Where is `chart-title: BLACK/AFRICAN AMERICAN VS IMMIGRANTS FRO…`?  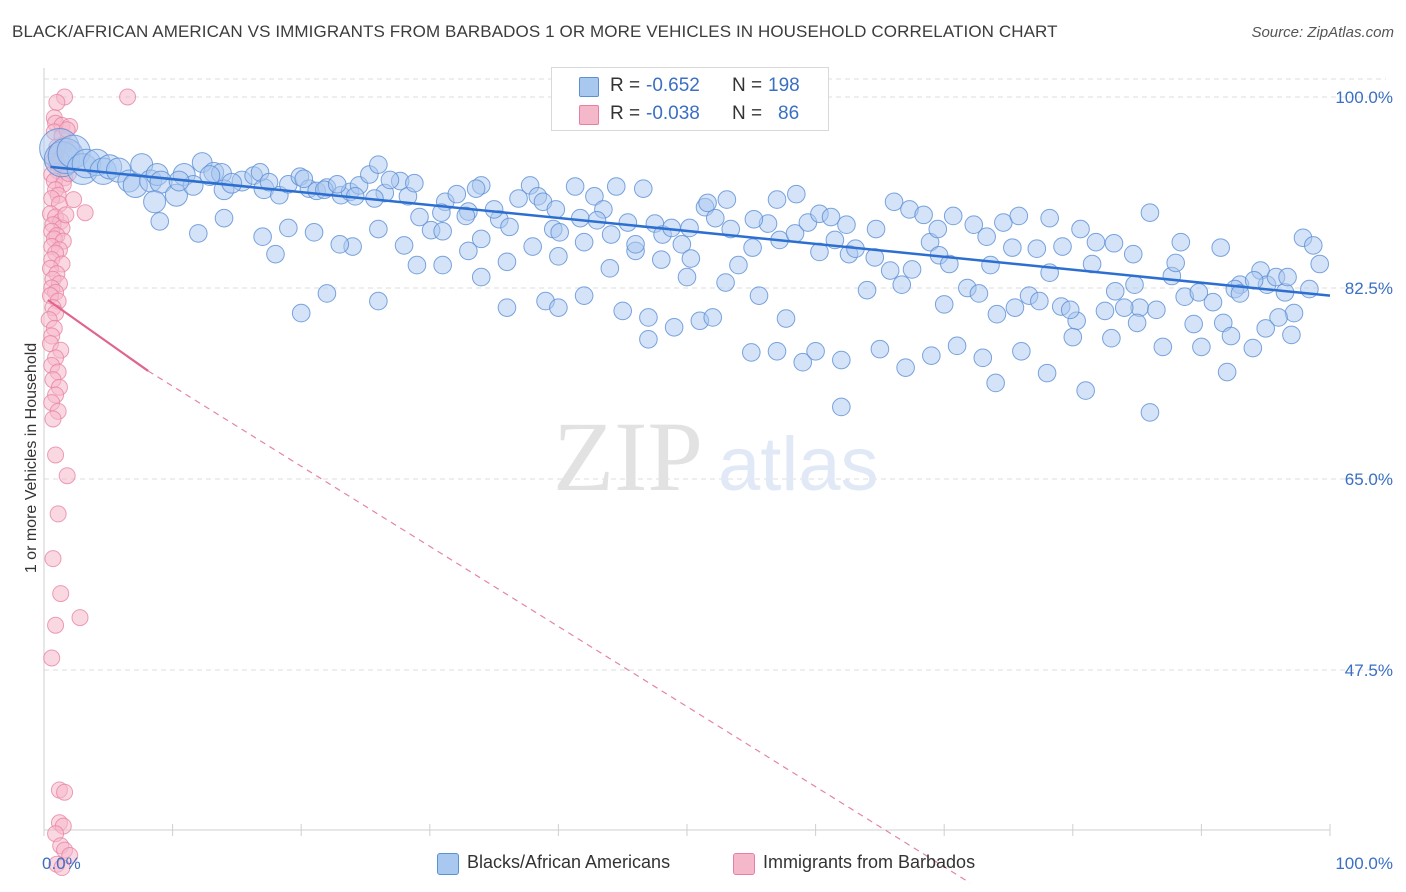 chart-title: BLACK/AFRICAN AMERICAN VS IMMIGRANTS FRO… is located at coordinates (535, 31).